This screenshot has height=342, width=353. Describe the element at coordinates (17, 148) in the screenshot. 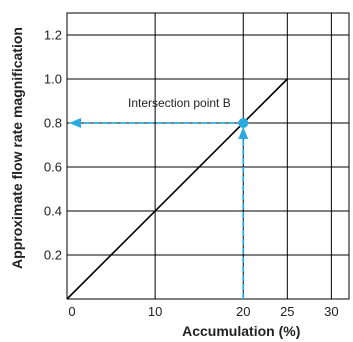

I see `y-axis-title: Approximate flow rate magnification` at that location.